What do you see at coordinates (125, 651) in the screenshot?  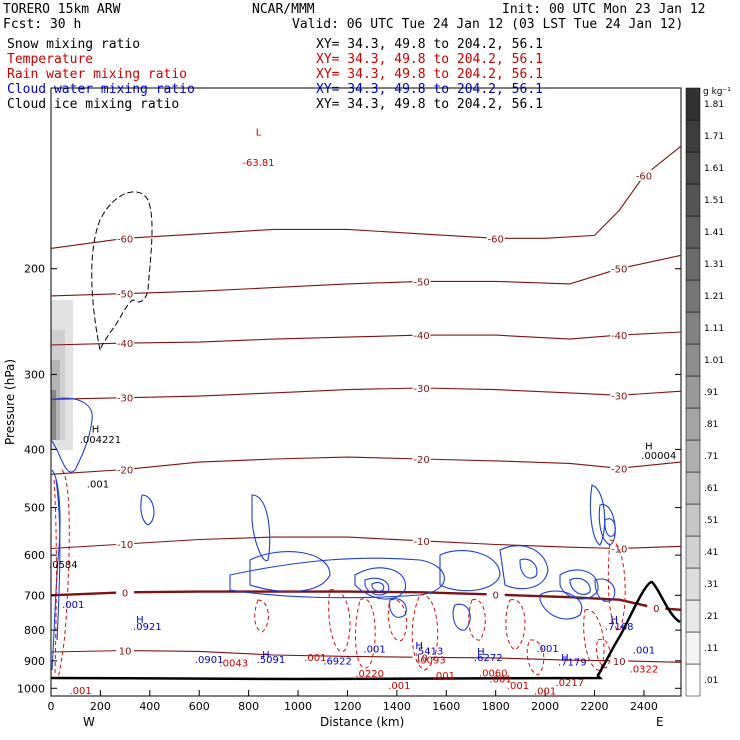 I see `isotherm-label: 10` at bounding box center [125, 651].